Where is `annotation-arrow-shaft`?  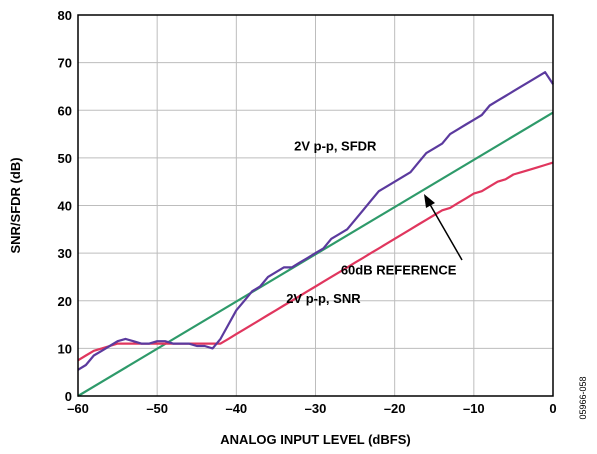 annotation-arrow-shaft is located at coordinates (445, 230).